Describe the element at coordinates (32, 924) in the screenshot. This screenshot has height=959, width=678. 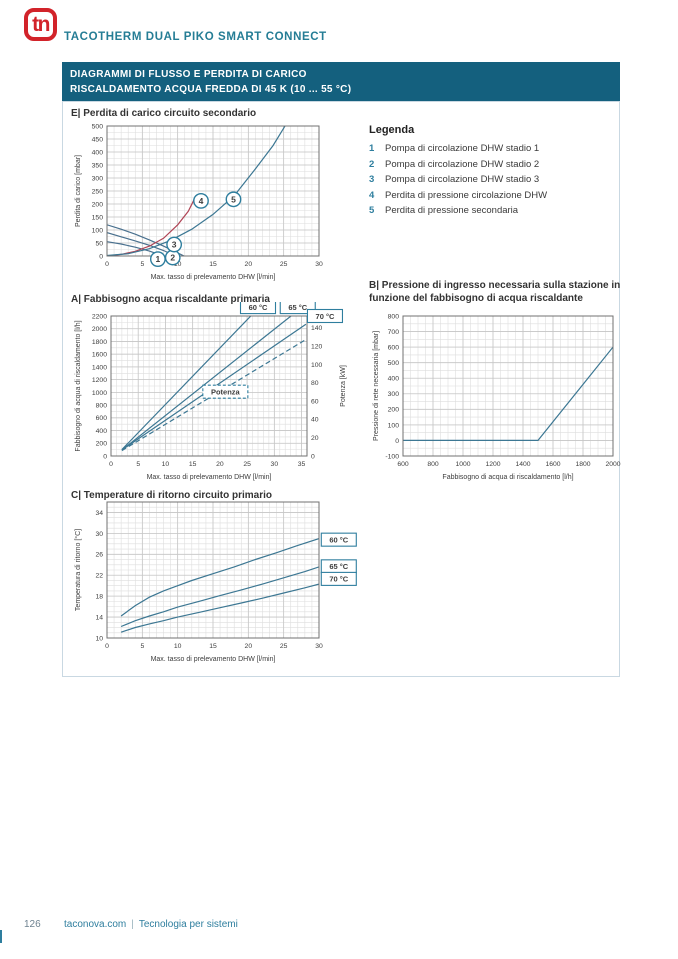
I see `page-number: 126` at that location.